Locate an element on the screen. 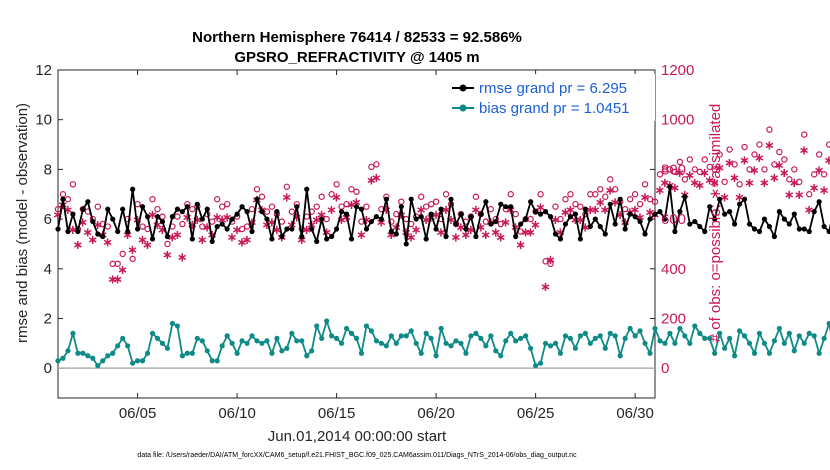 The height and width of the screenshot is (470, 830). y-tick-label: 12 is located at coordinates (43, 70).